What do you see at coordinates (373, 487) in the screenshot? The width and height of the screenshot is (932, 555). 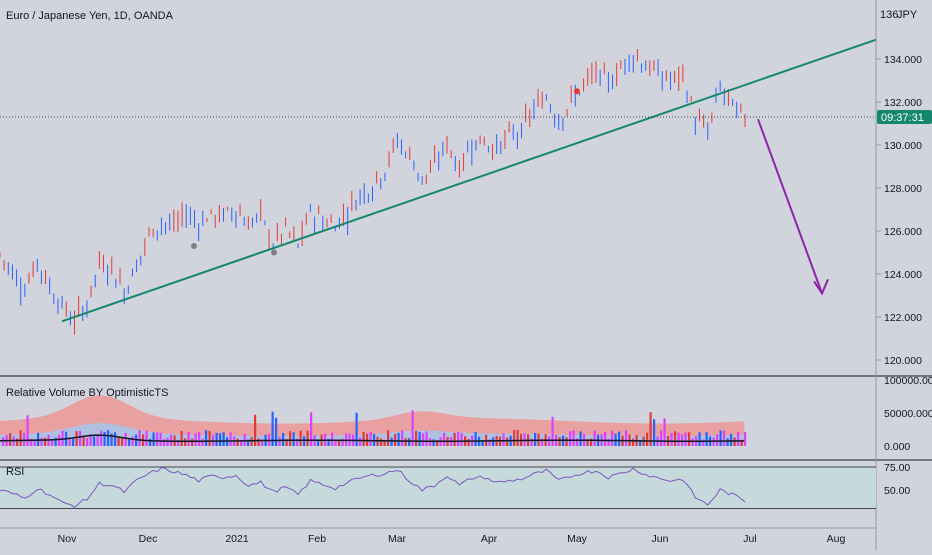 I see `rsi-line` at bounding box center [373, 487].